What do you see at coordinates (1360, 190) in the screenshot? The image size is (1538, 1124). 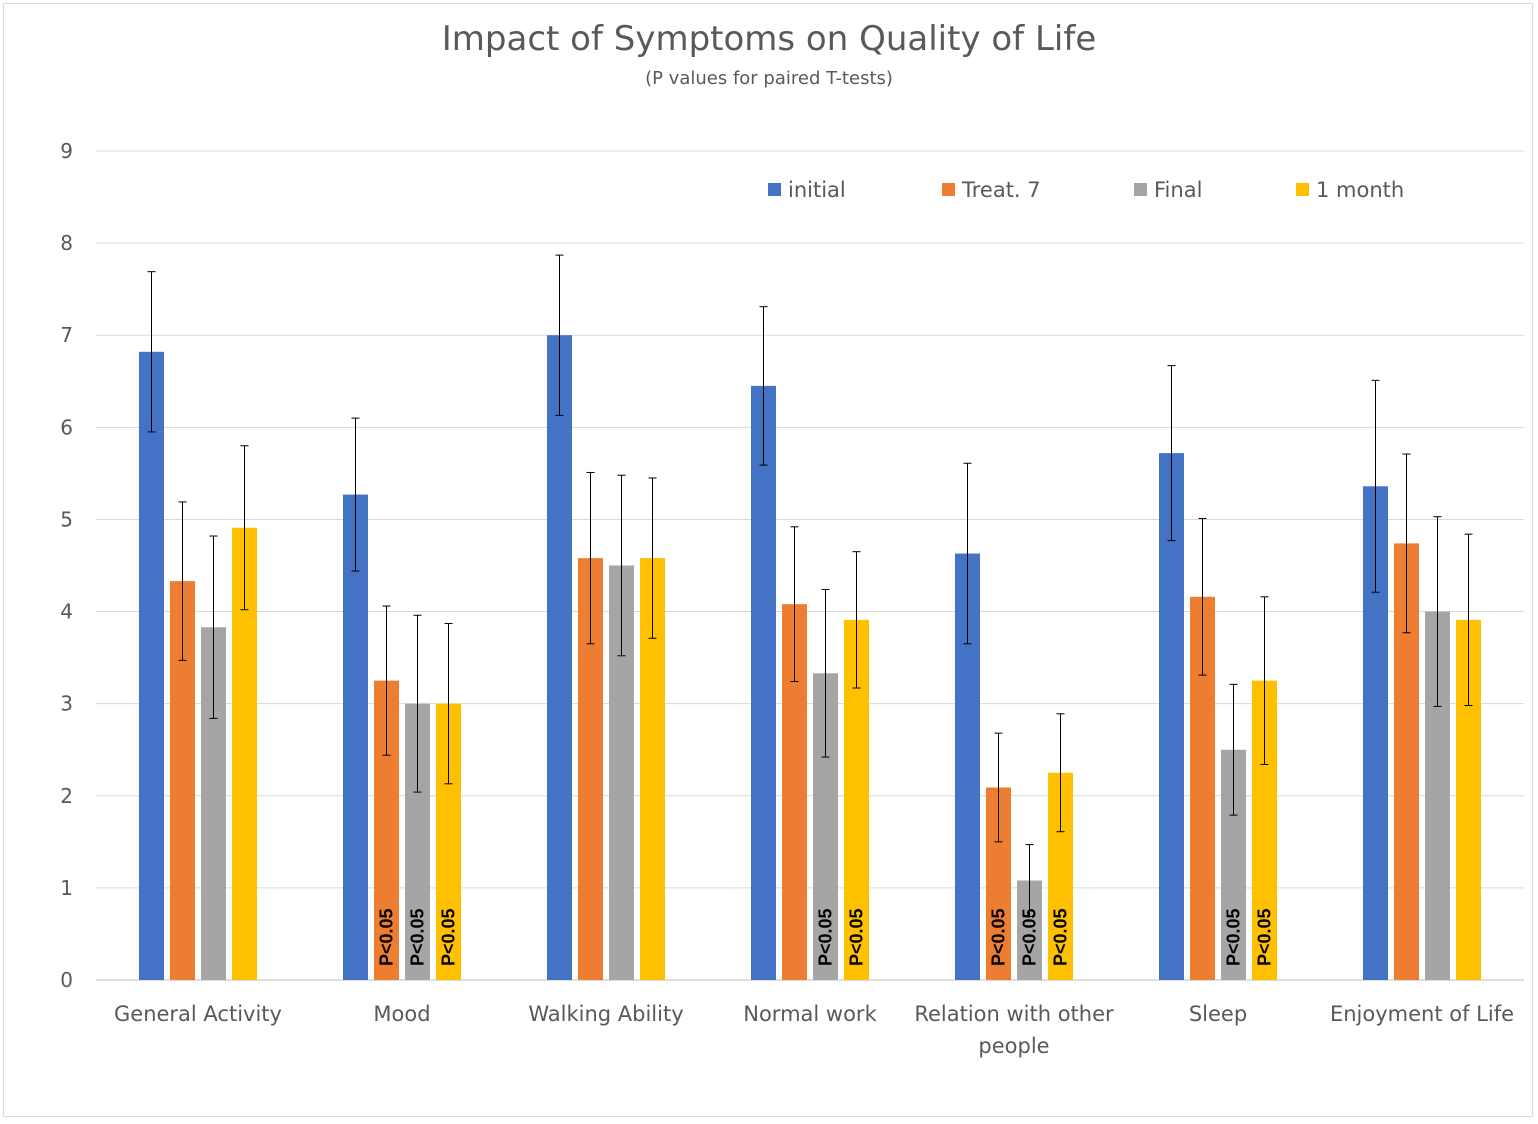 I see `legend-label: 1 month` at bounding box center [1360, 190].